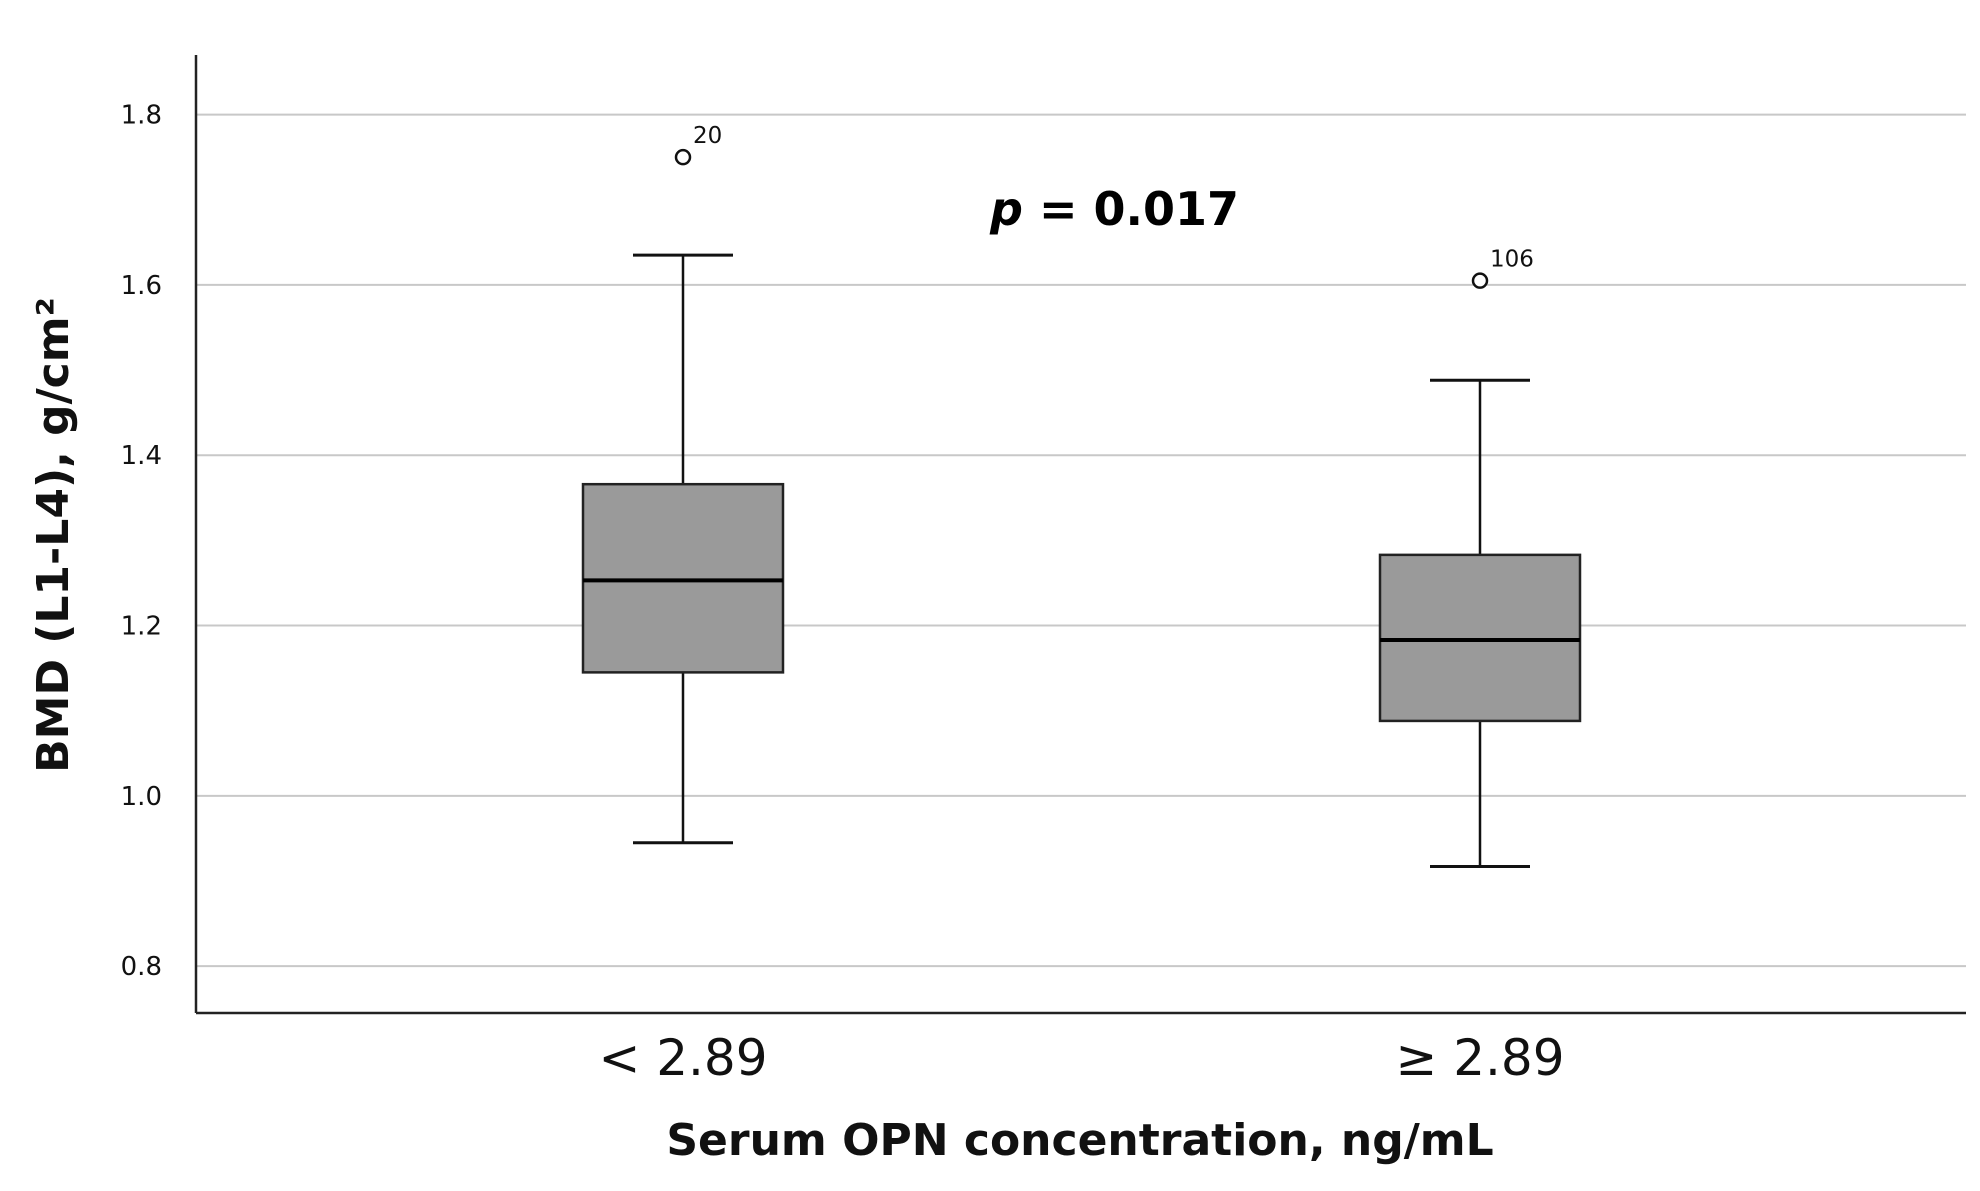  Describe the element at coordinates (1512, 260) in the screenshot. I see `outlier-label-1-0: 106` at that location.